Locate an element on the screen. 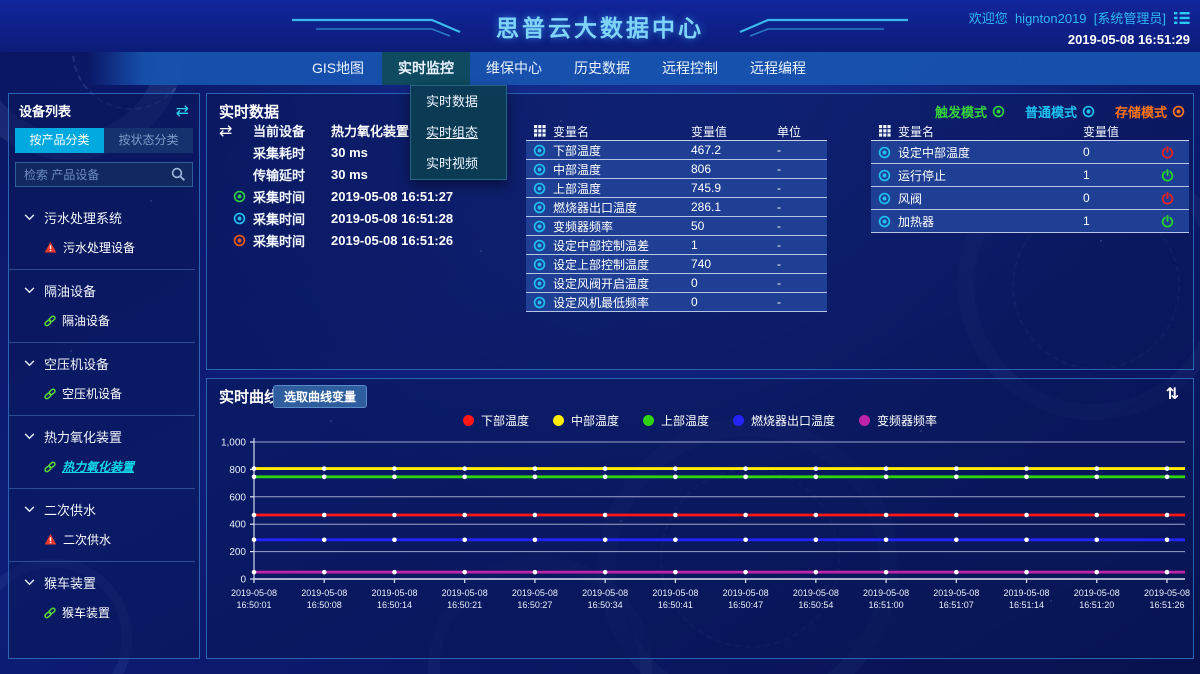 The width and height of the screenshot is (1200, 674). legend-item-中部温度: 中部温度 is located at coordinates (585, 420).